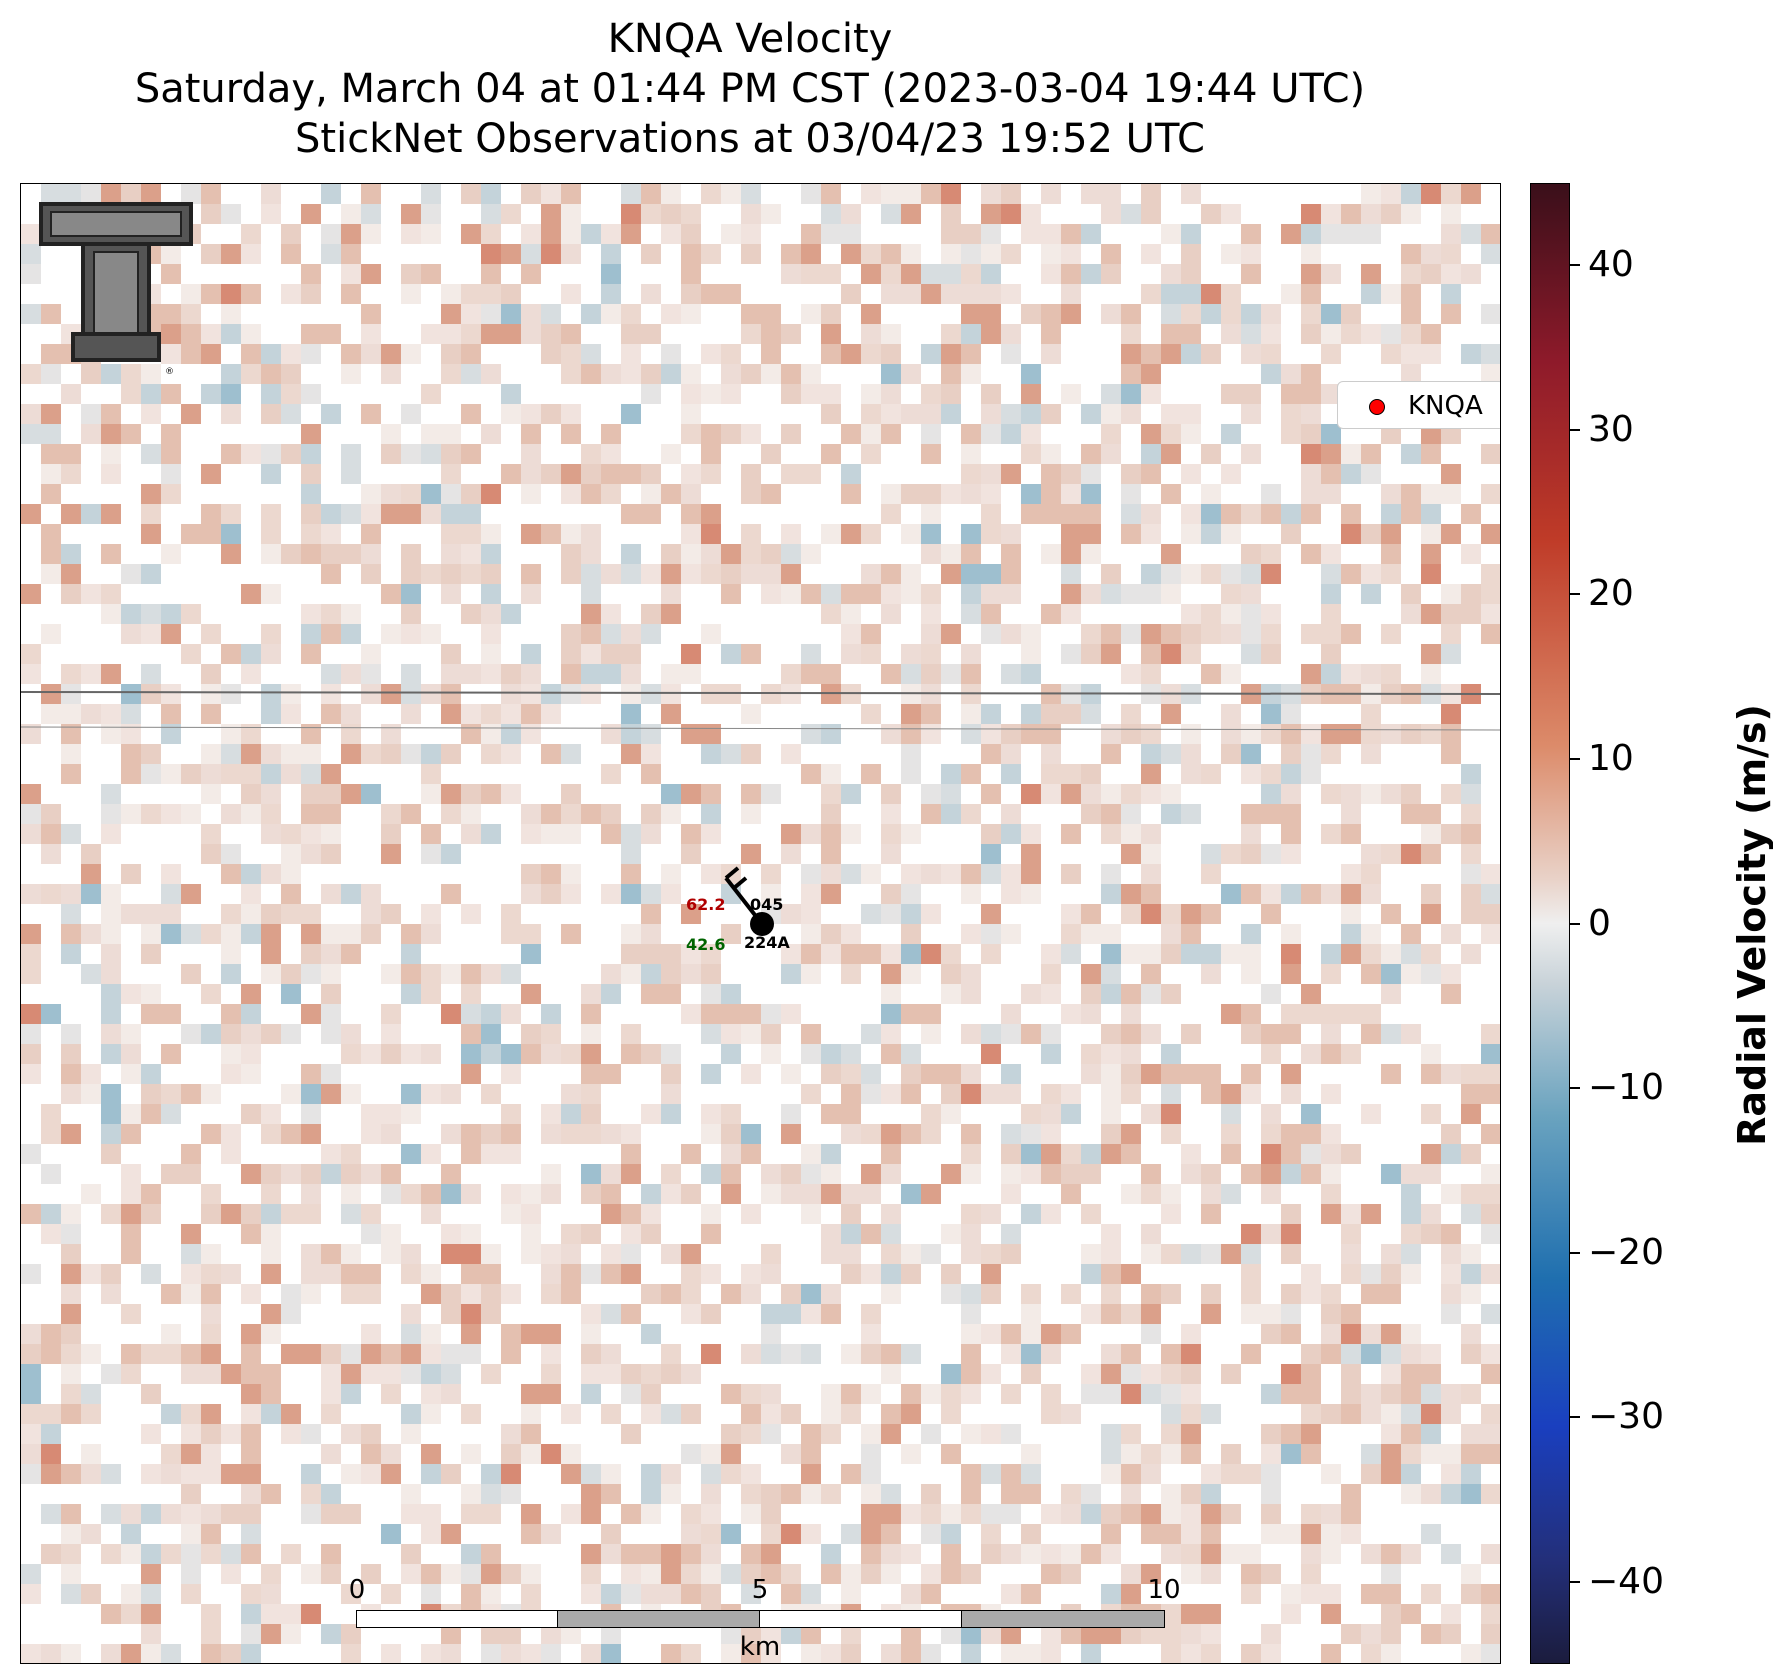  Describe the element at coordinates (1445, 406) in the screenshot. I see `legend-label: KNQA` at that location.